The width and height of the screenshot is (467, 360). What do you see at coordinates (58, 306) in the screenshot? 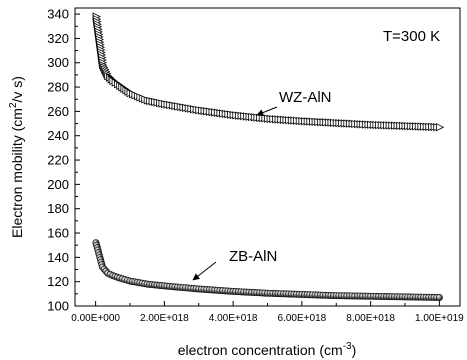
I see `y-tick-label: 100` at bounding box center [58, 306].